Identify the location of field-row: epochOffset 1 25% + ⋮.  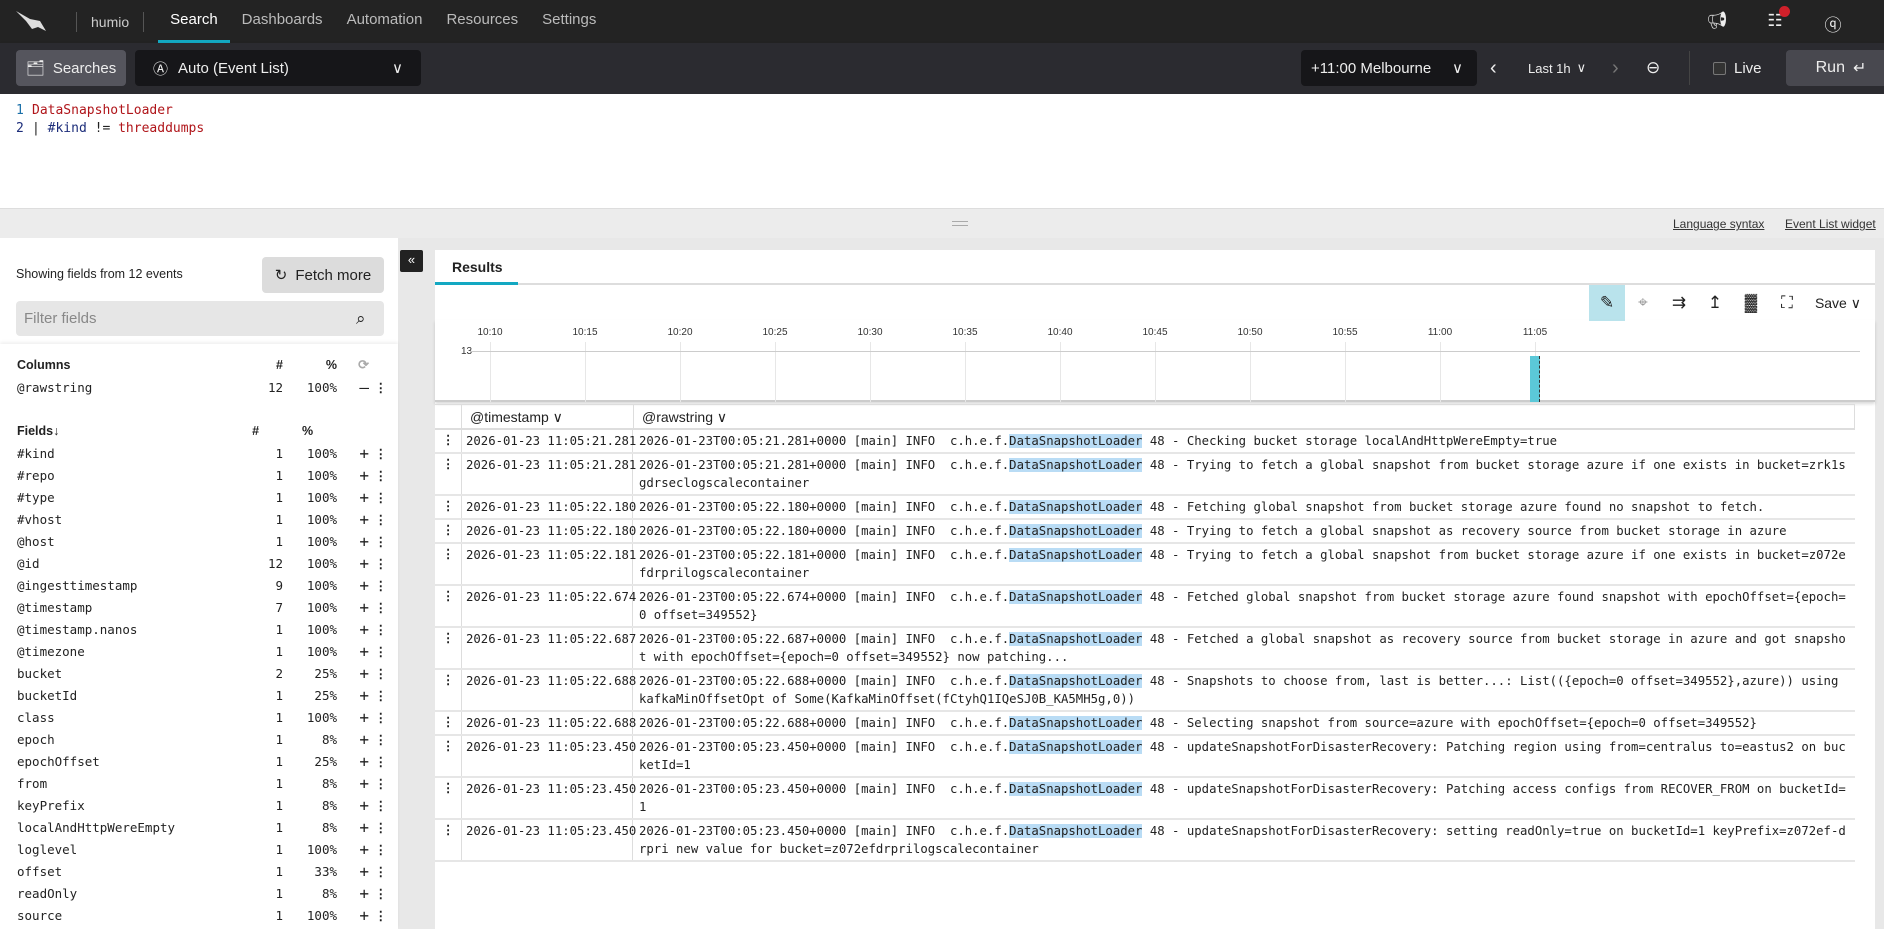
(202, 761).